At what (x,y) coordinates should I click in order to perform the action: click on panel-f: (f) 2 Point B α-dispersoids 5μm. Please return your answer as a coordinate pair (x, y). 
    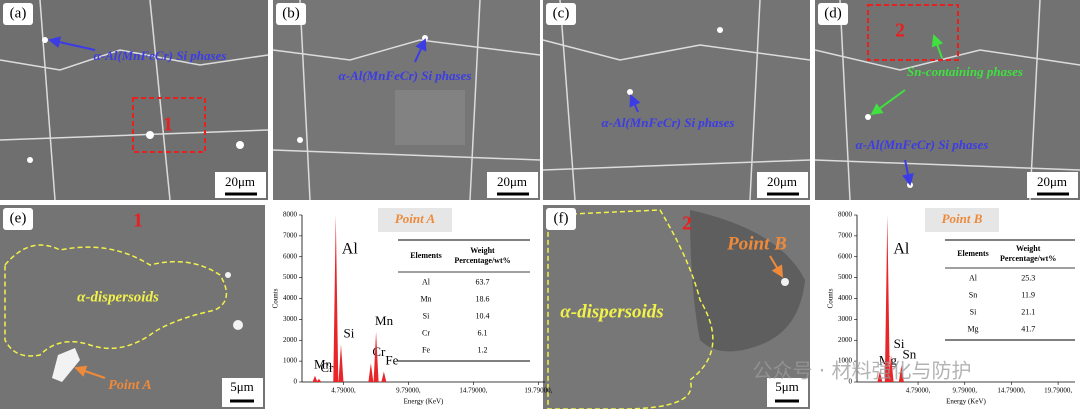
    Looking at the image, I should click on (676, 307).